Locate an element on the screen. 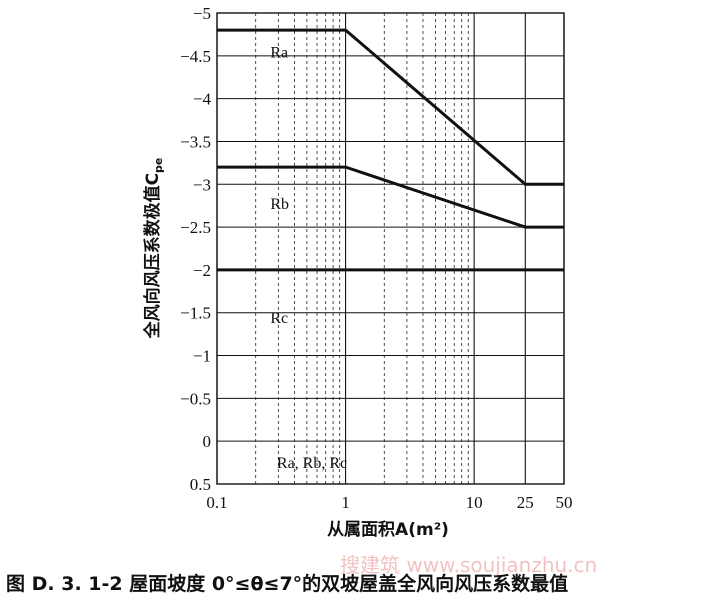  y-tick-label: 0.5 is located at coordinates (200, 484).